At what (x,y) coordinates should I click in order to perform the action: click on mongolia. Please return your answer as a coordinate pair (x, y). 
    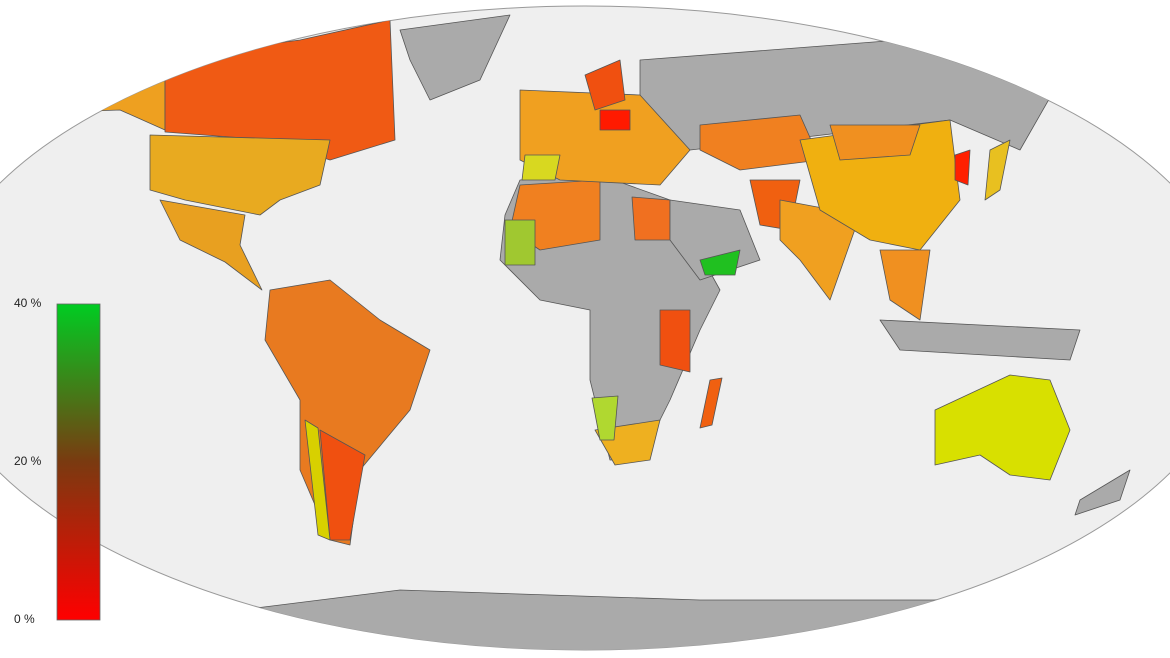
    Looking at the image, I should click on (875, 142).